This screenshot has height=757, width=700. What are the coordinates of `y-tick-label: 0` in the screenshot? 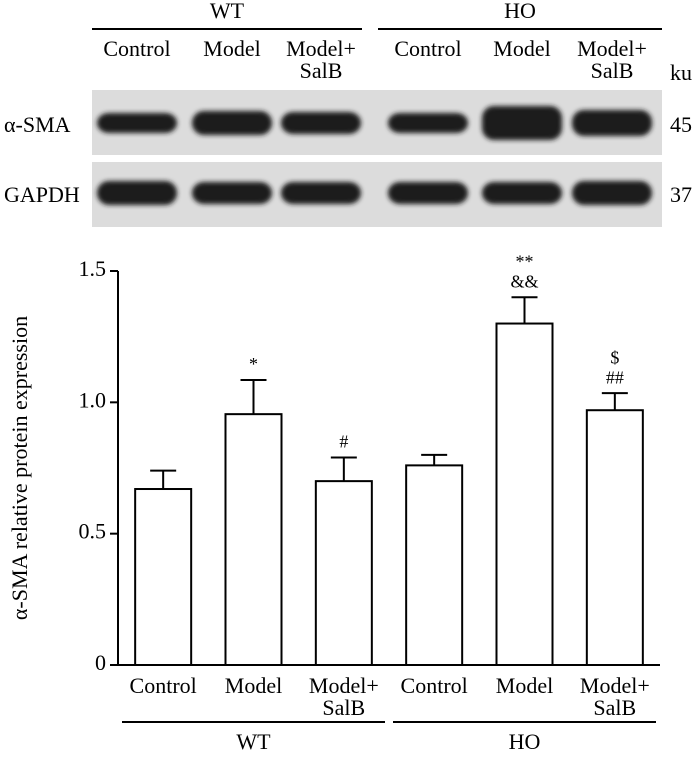 It's located at (100, 662).